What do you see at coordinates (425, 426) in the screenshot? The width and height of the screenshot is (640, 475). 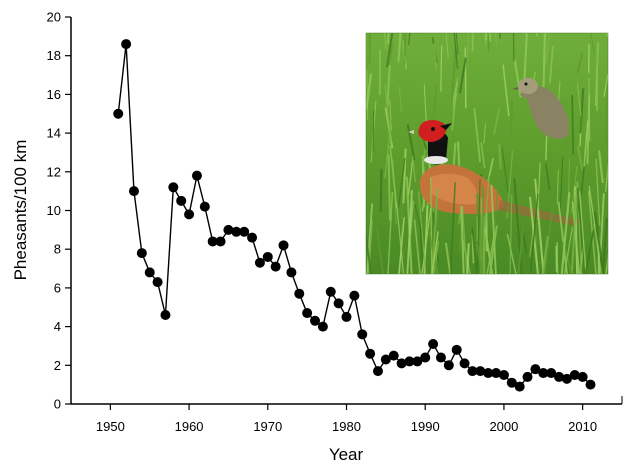 I see `x-tick-label: 1990` at bounding box center [425, 426].